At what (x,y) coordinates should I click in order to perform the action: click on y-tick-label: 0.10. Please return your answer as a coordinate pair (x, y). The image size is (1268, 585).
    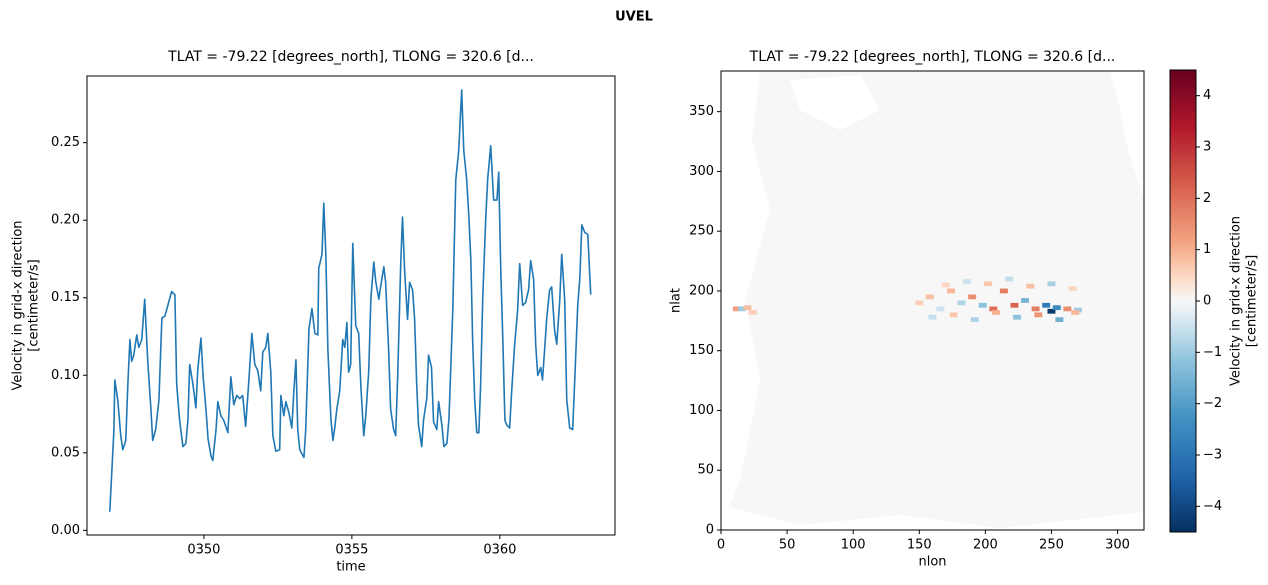
    Looking at the image, I should click on (65, 375).